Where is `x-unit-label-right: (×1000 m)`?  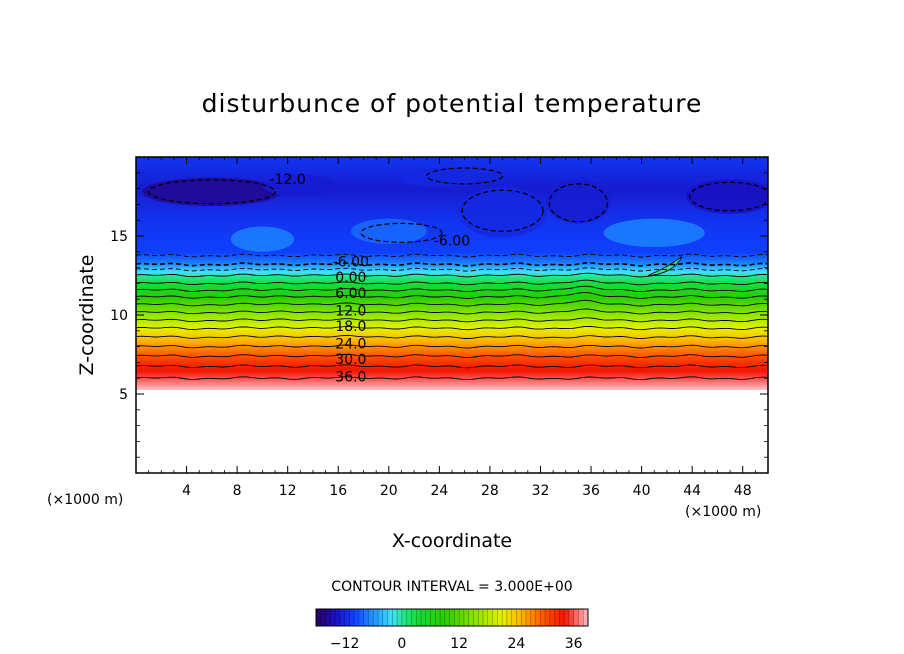 x-unit-label-right: (×1000 m) is located at coordinates (723, 512).